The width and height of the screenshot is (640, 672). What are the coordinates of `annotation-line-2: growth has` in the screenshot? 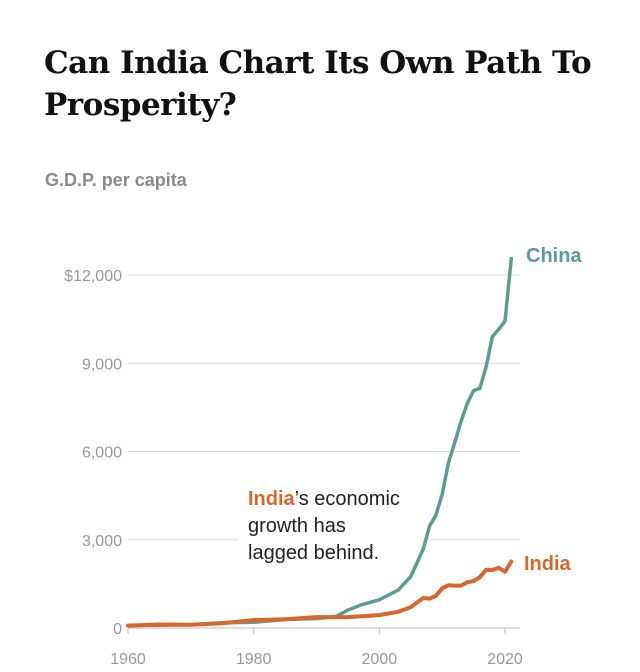 It's located at (297, 526).